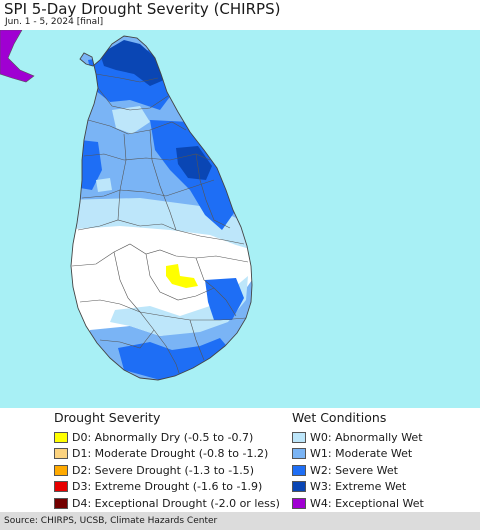 The width and height of the screenshot is (480, 530). Describe the element at coordinates (61, 503) in the screenshot. I see `d4-swatch` at that location.